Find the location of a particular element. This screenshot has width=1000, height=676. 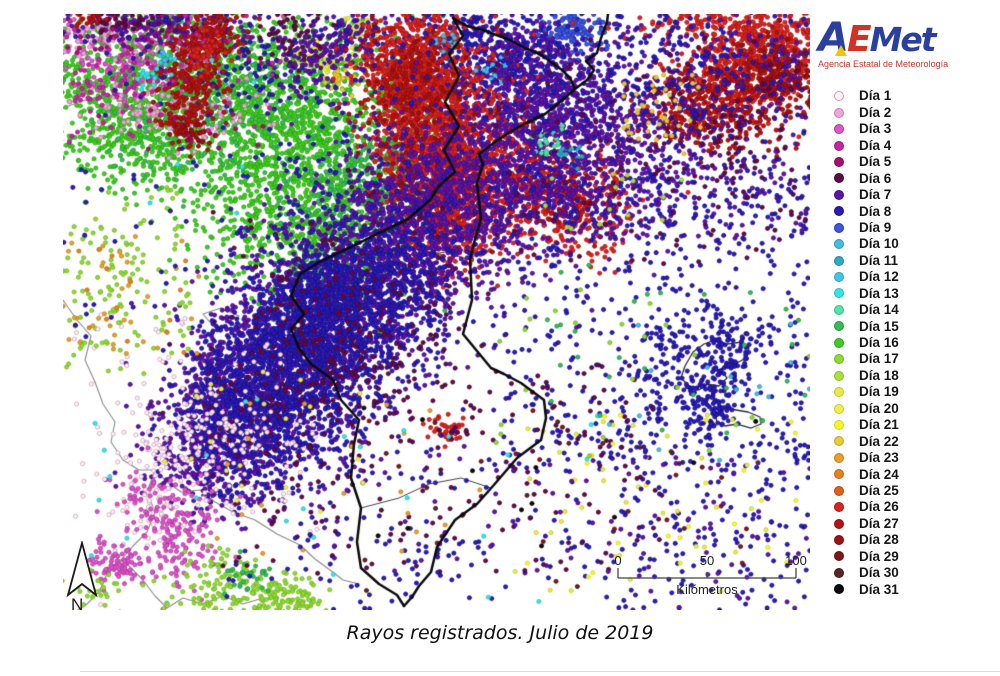

legend-item-label: Día 30 is located at coordinates (879, 573).